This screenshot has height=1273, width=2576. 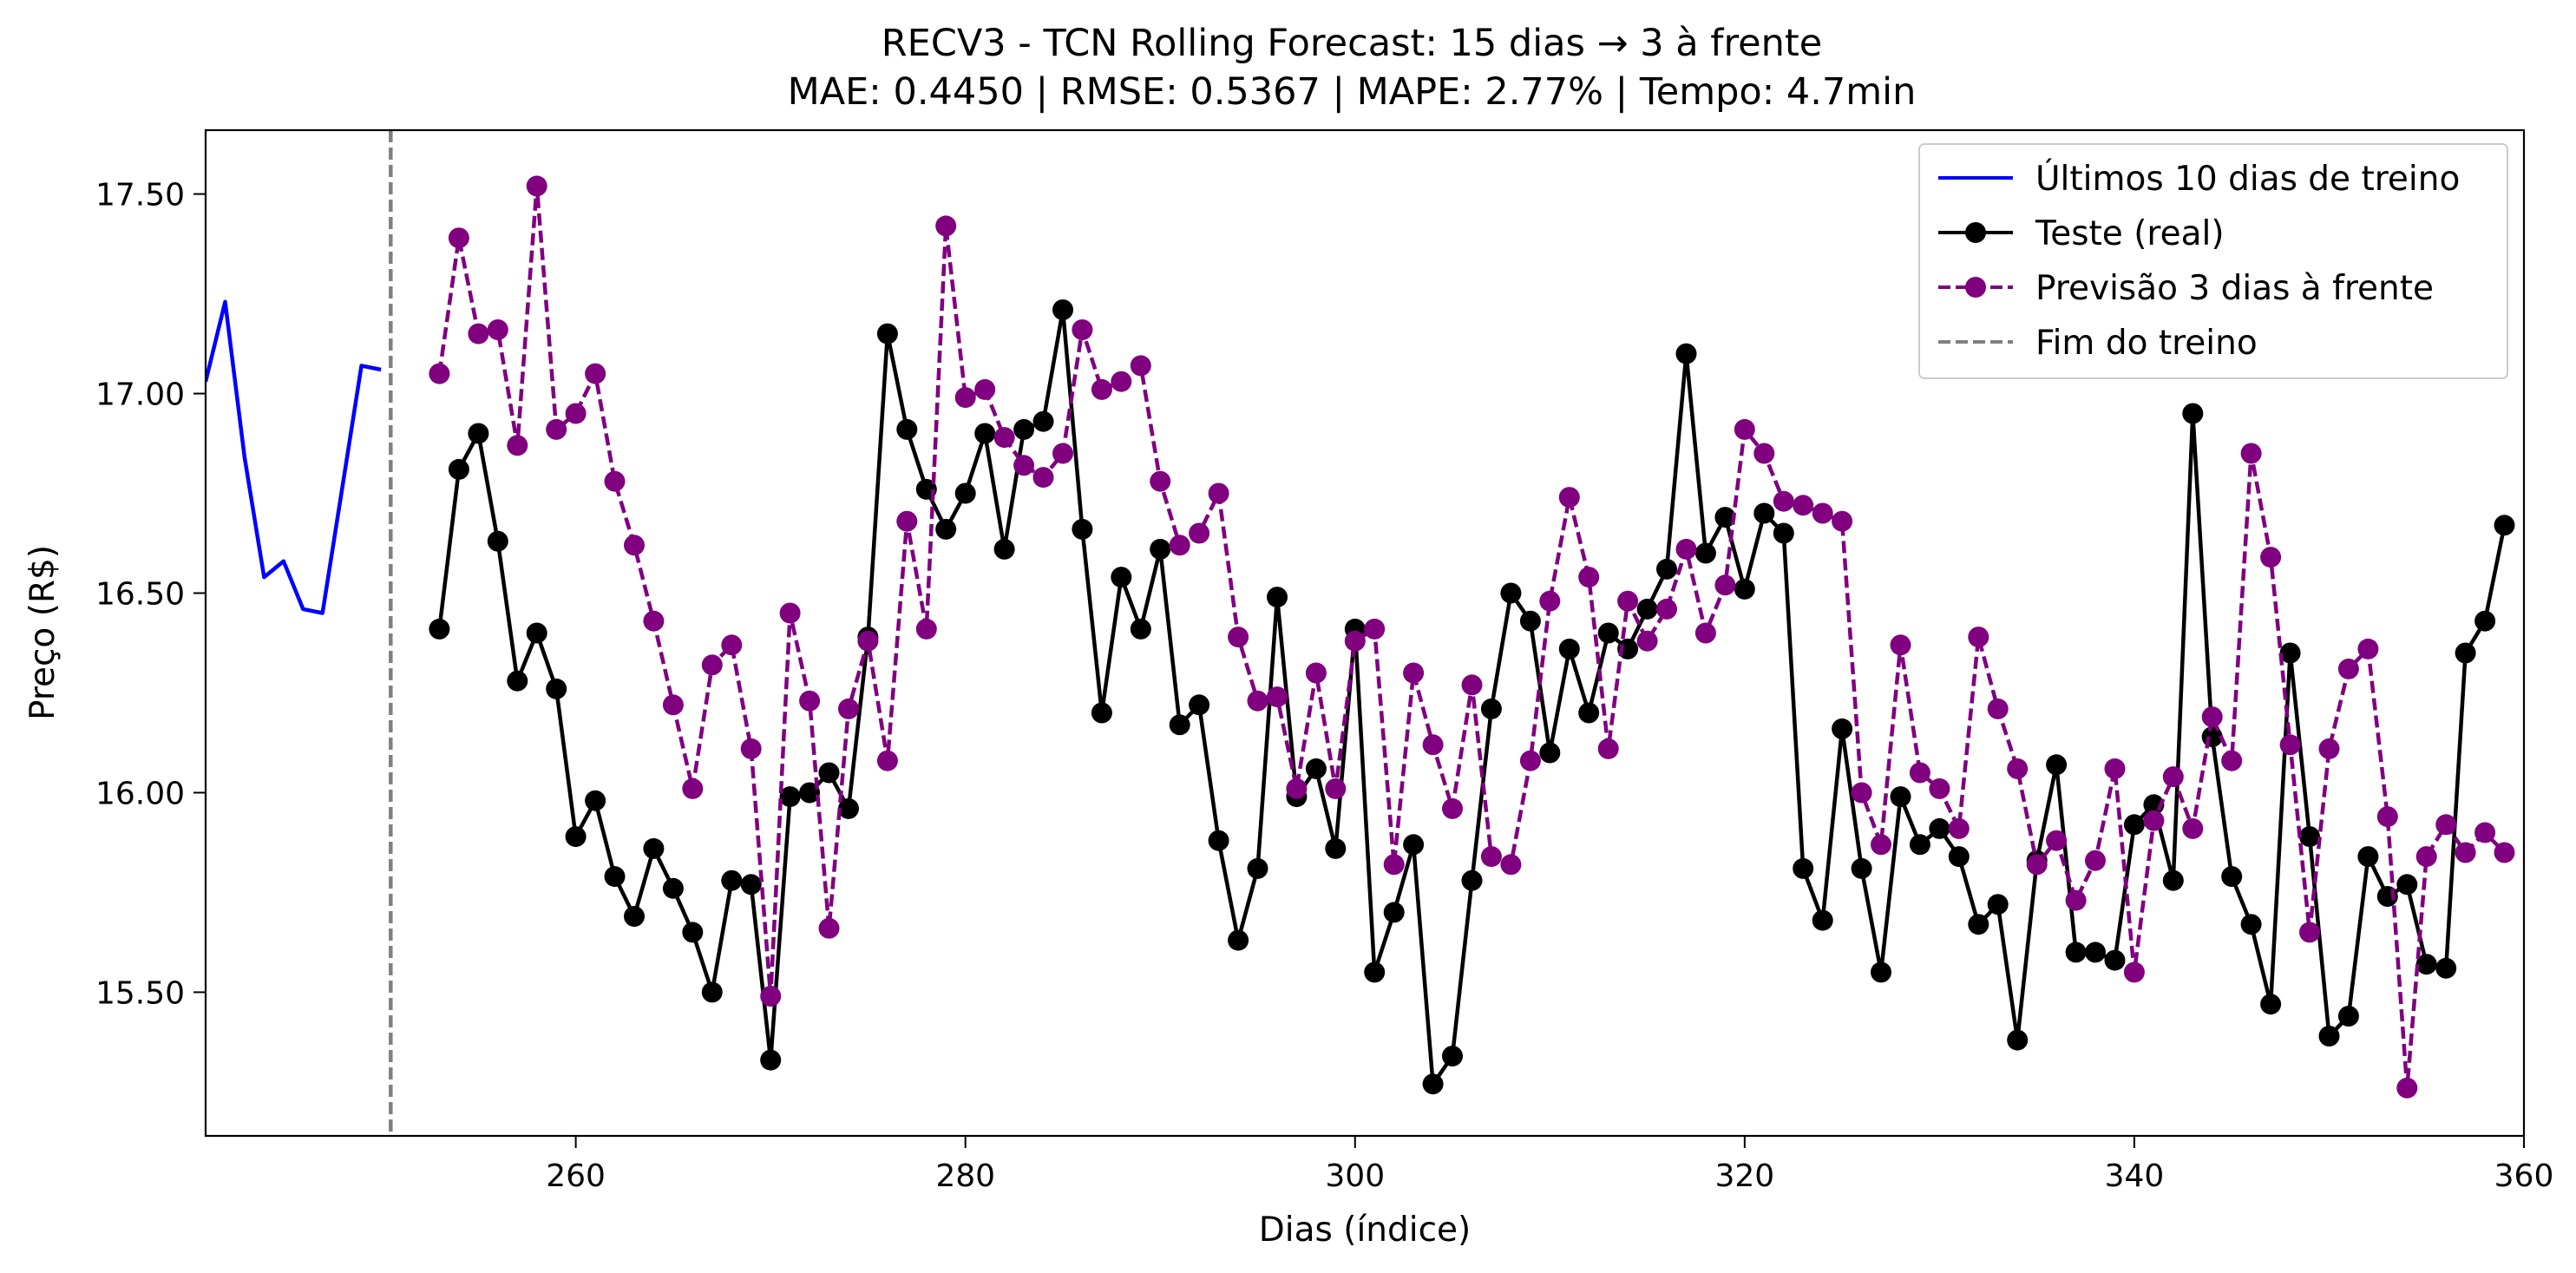 I want to click on legend-marker-forecast, so click(x=1975, y=287).